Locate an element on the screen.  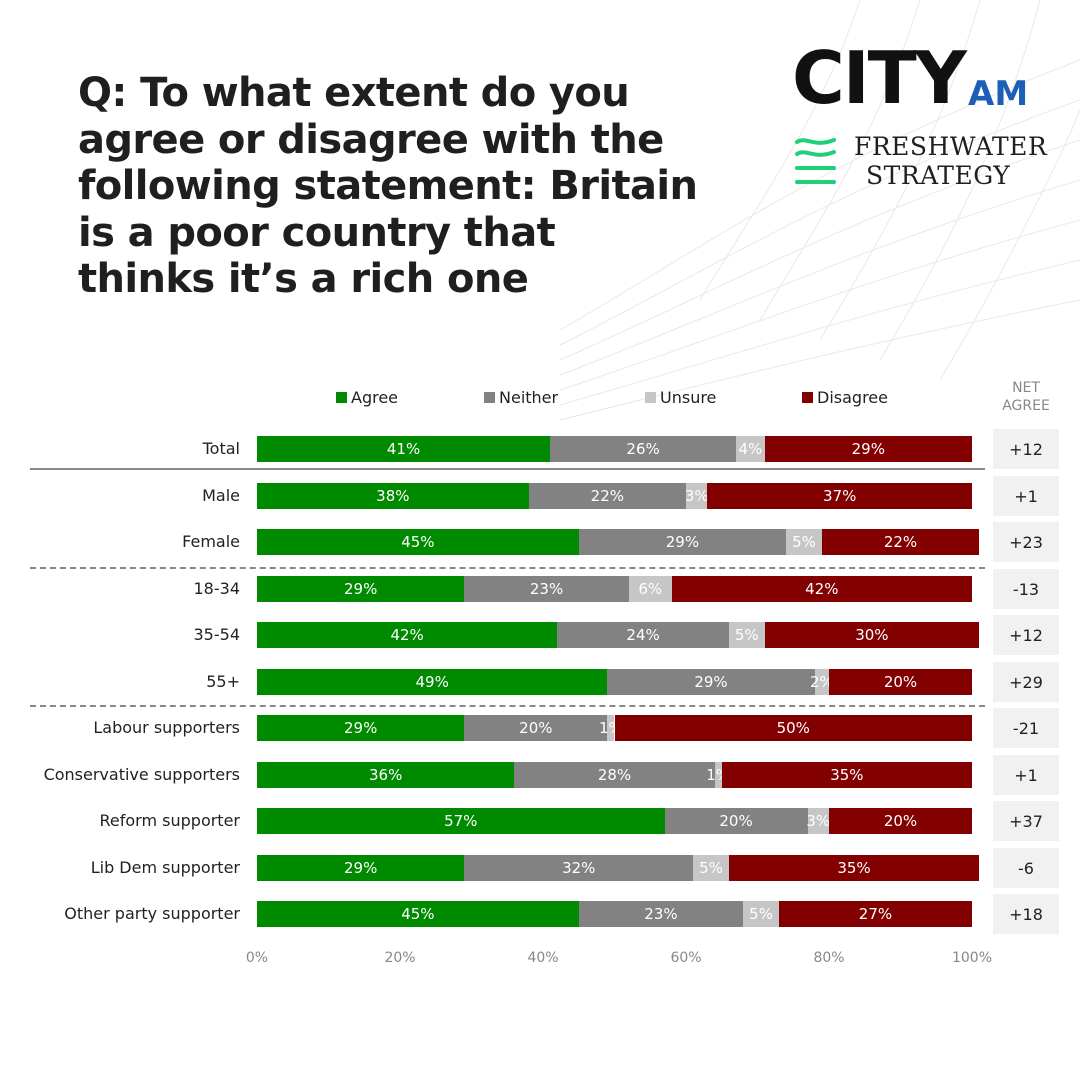
bar-segment-neither: 26% is located at coordinates (643, 449).